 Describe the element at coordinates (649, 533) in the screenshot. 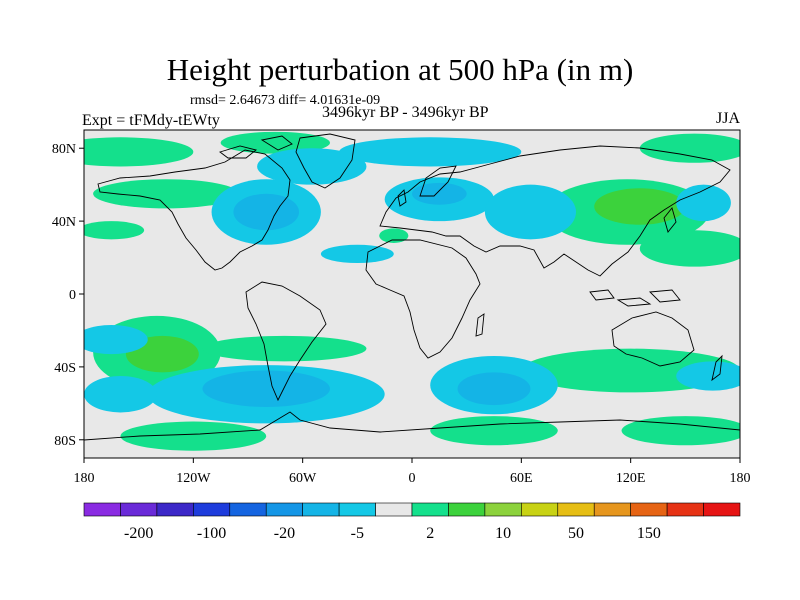

I see `colorbar-label: 150` at that location.